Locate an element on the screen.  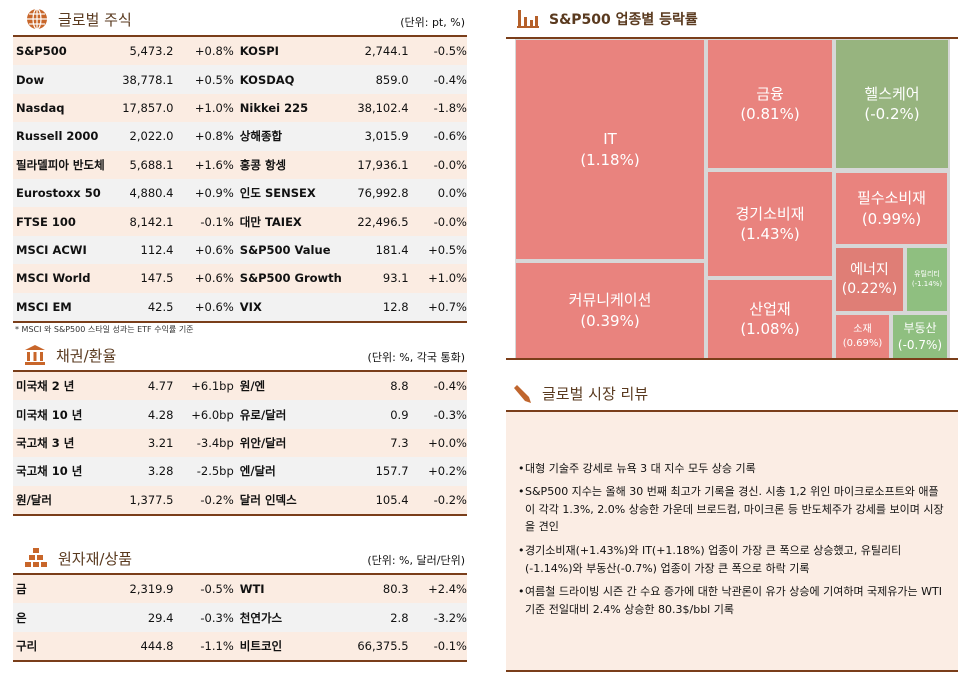
name-cell: 구리 is located at coordinates (27, 645).